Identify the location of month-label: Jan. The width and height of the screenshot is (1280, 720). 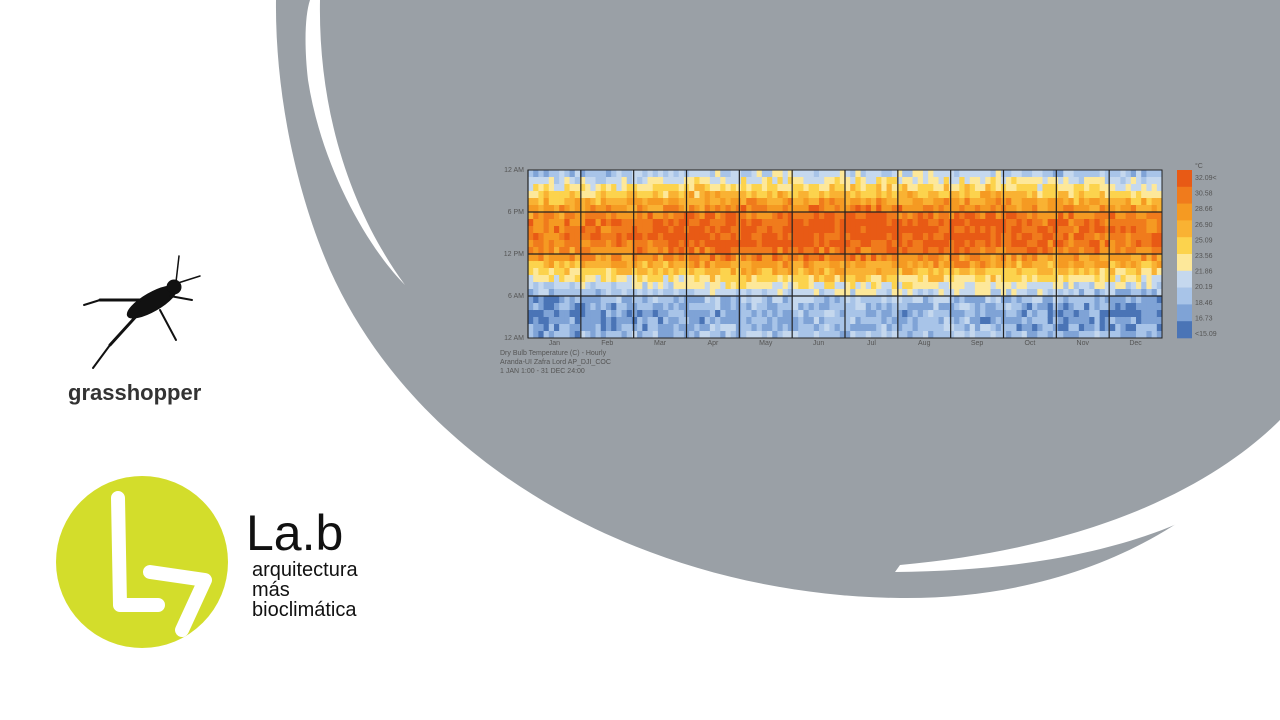
(554, 343).